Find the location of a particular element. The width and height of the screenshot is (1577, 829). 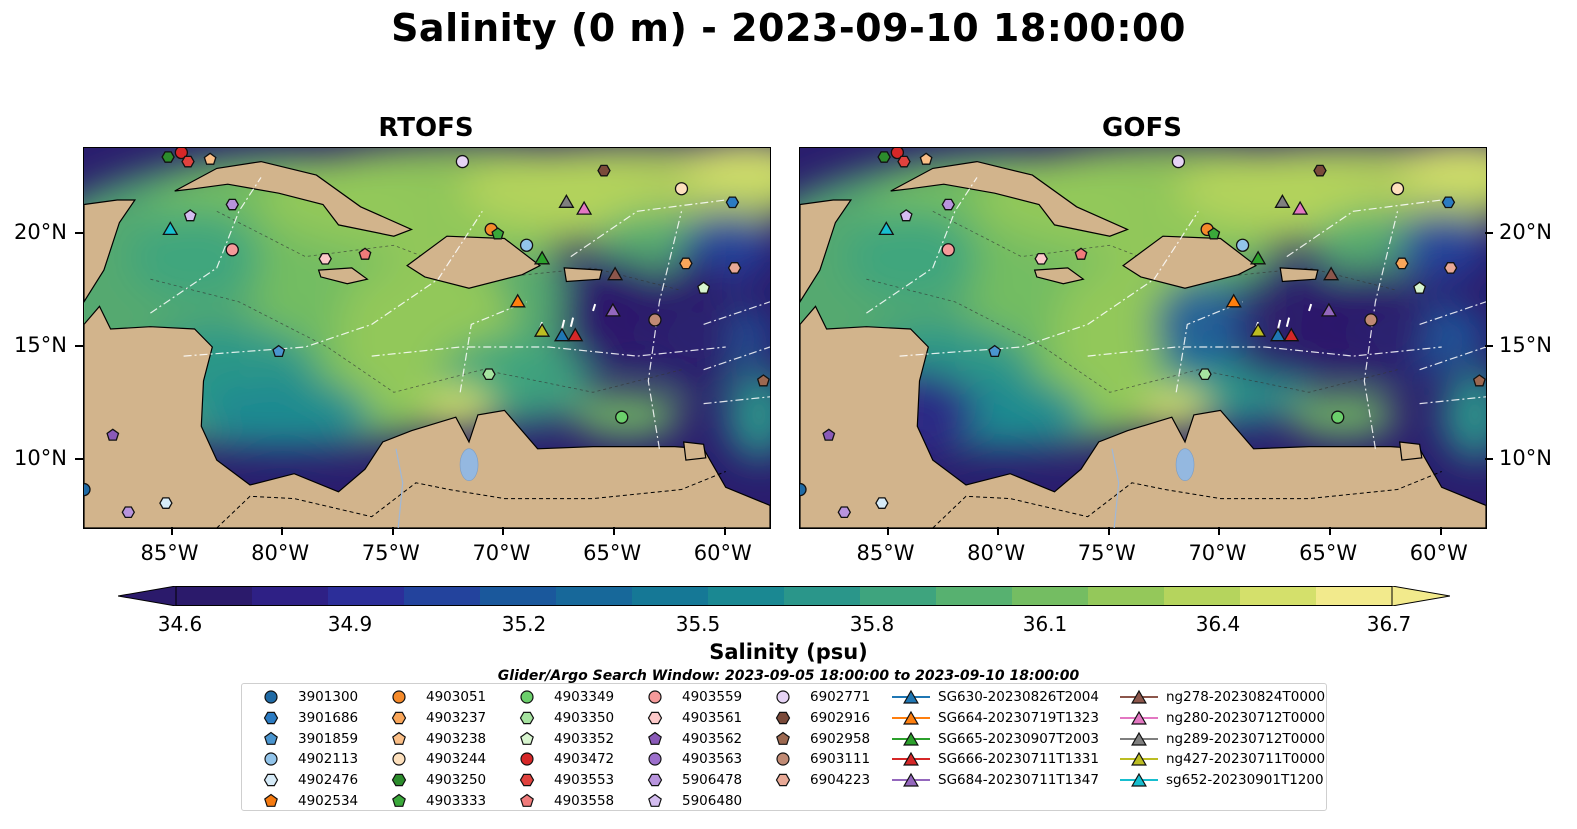

legend-label: SG630-20230826T2004 is located at coordinates (1018, 697).